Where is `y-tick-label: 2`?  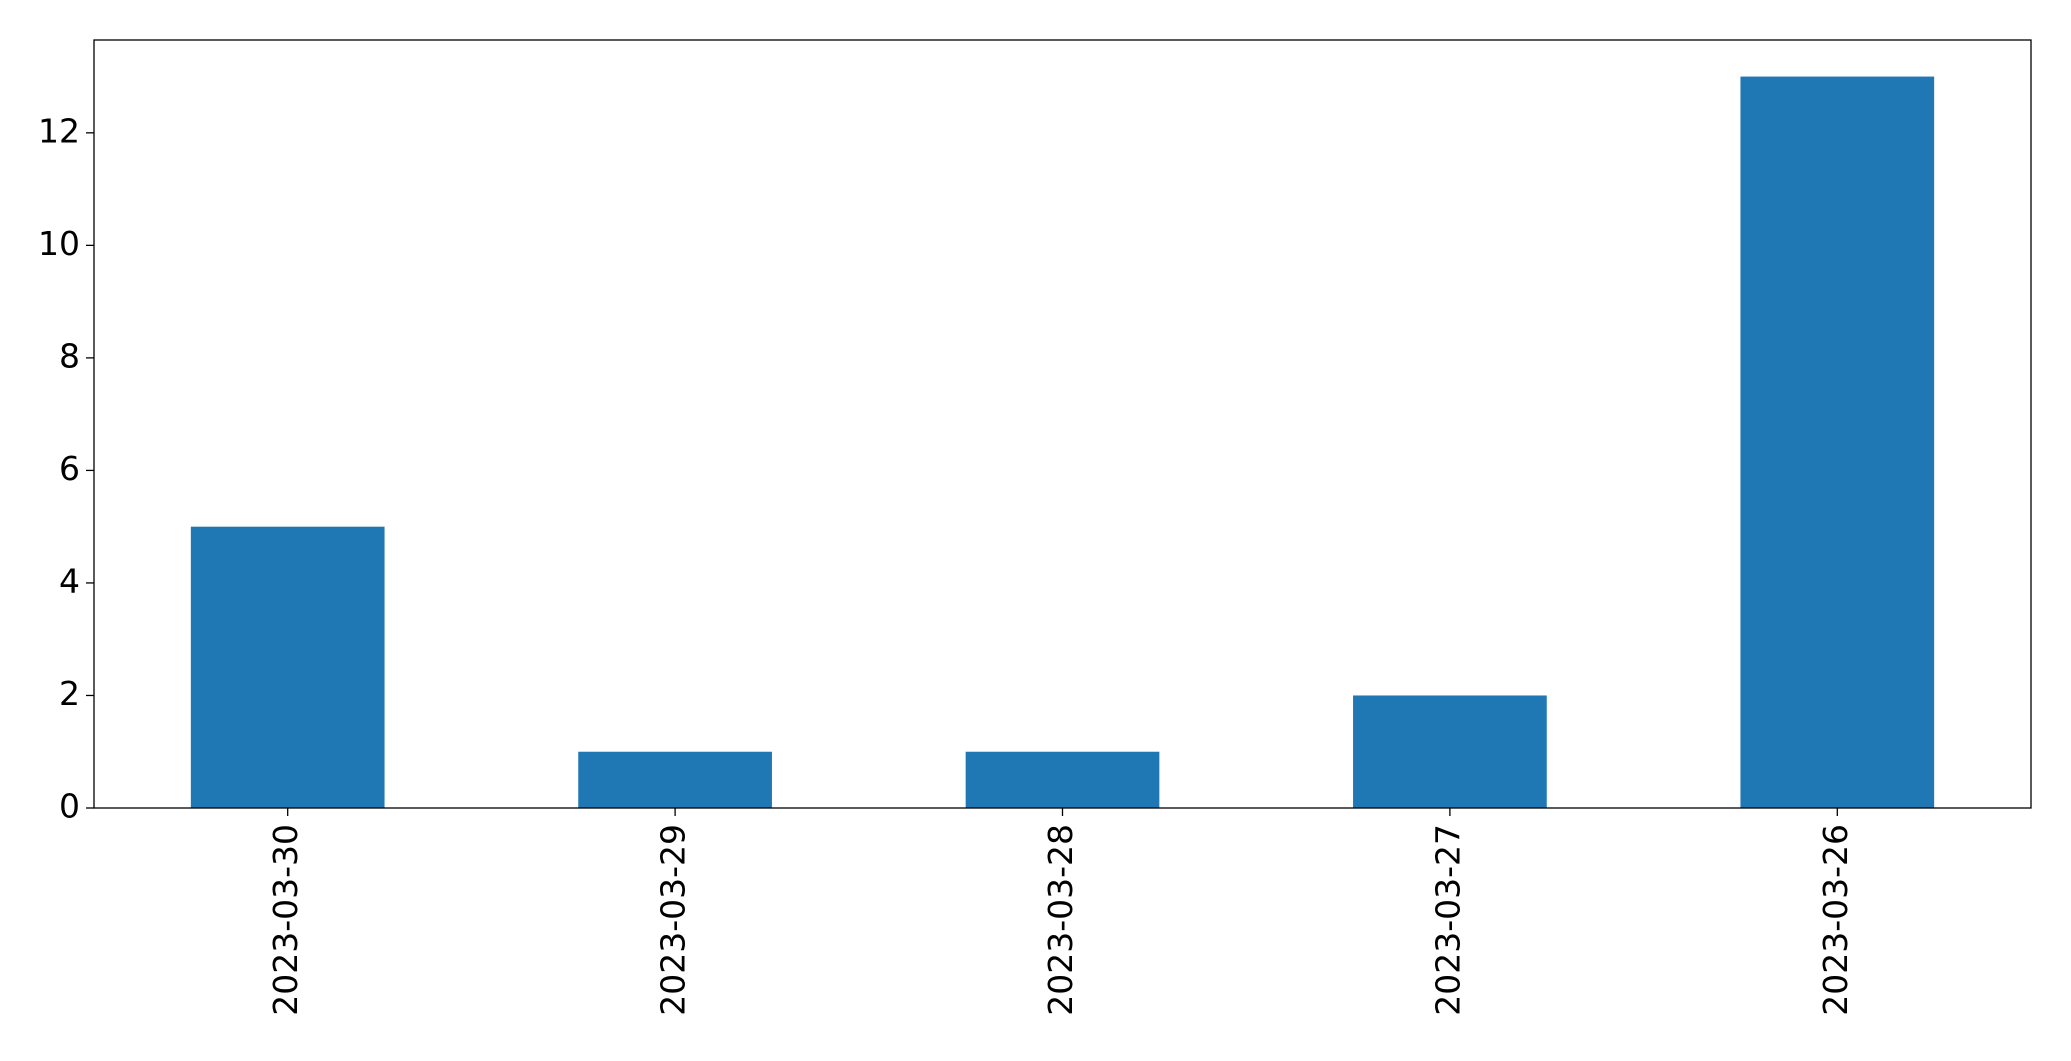
y-tick-label: 2 is located at coordinates (69, 693).